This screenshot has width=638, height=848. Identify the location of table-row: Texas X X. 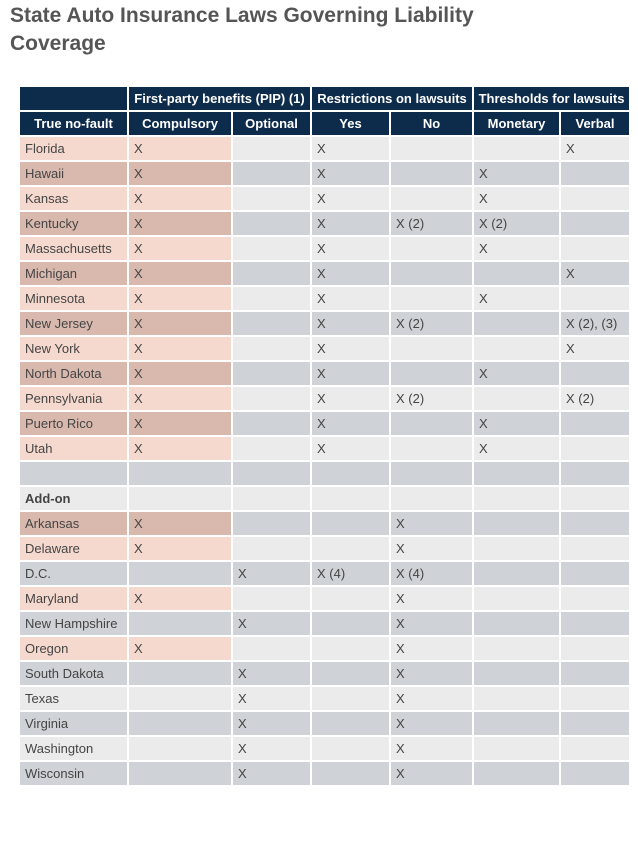
(325, 698).